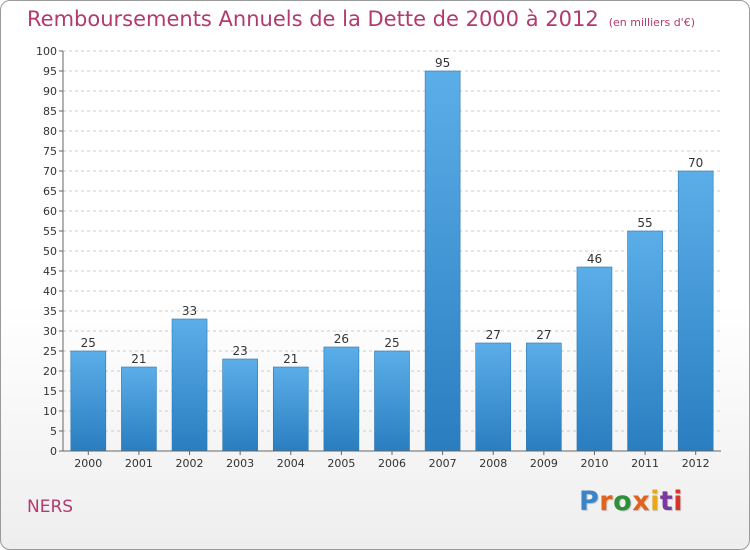 This screenshot has height=550, width=750. I want to click on x-tick-label-2010: 2010, so click(594, 463).